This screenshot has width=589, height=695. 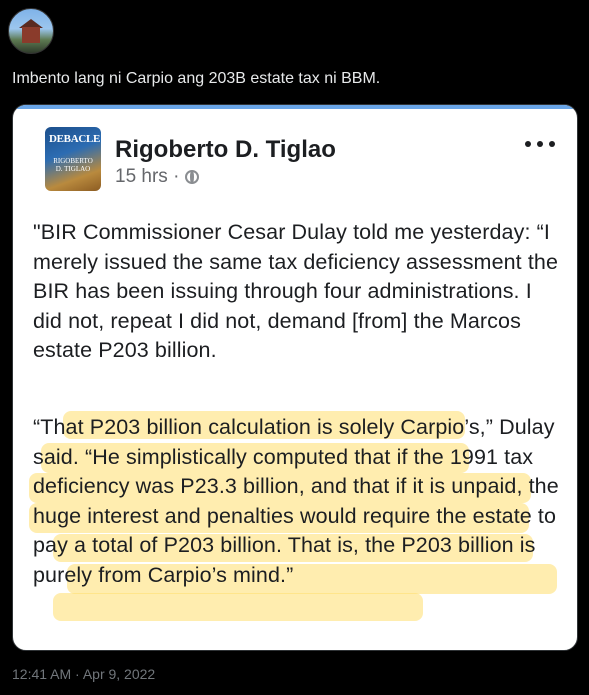 I want to click on page-avatar: DEBACLE RIGOBERTO D. TIGLAO, so click(x=73, y=159).